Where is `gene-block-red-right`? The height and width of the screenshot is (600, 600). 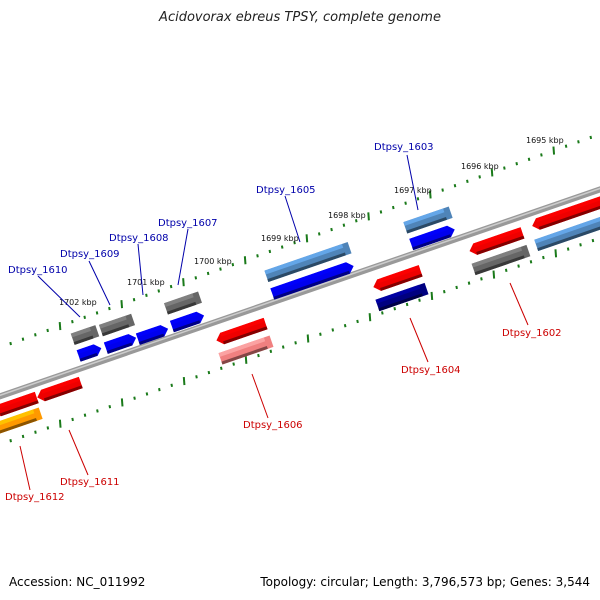 gene-block-red-right is located at coordinates (565, 212).